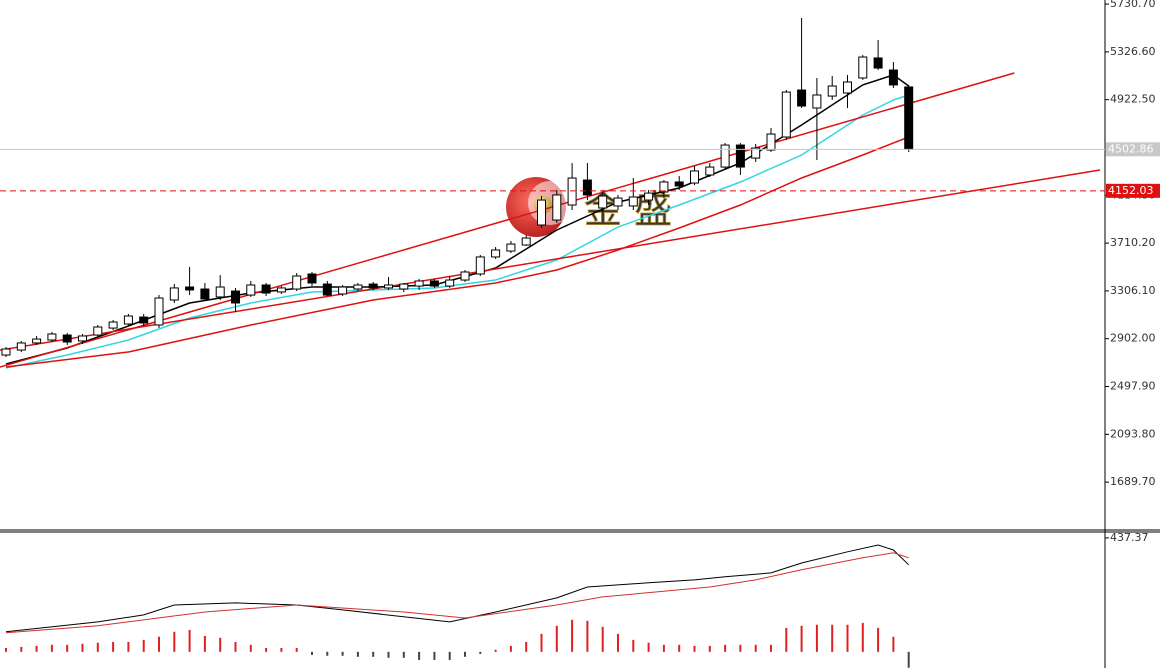 This screenshot has width=1160, height=668. I want to click on watermark: 金 盛, so click(589, 207).